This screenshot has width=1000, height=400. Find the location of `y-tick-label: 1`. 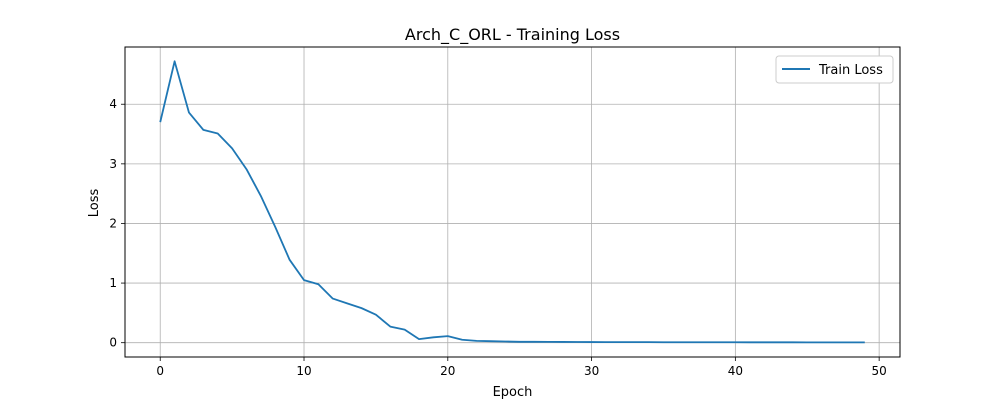

y-tick-label: 1 is located at coordinates (113, 283).